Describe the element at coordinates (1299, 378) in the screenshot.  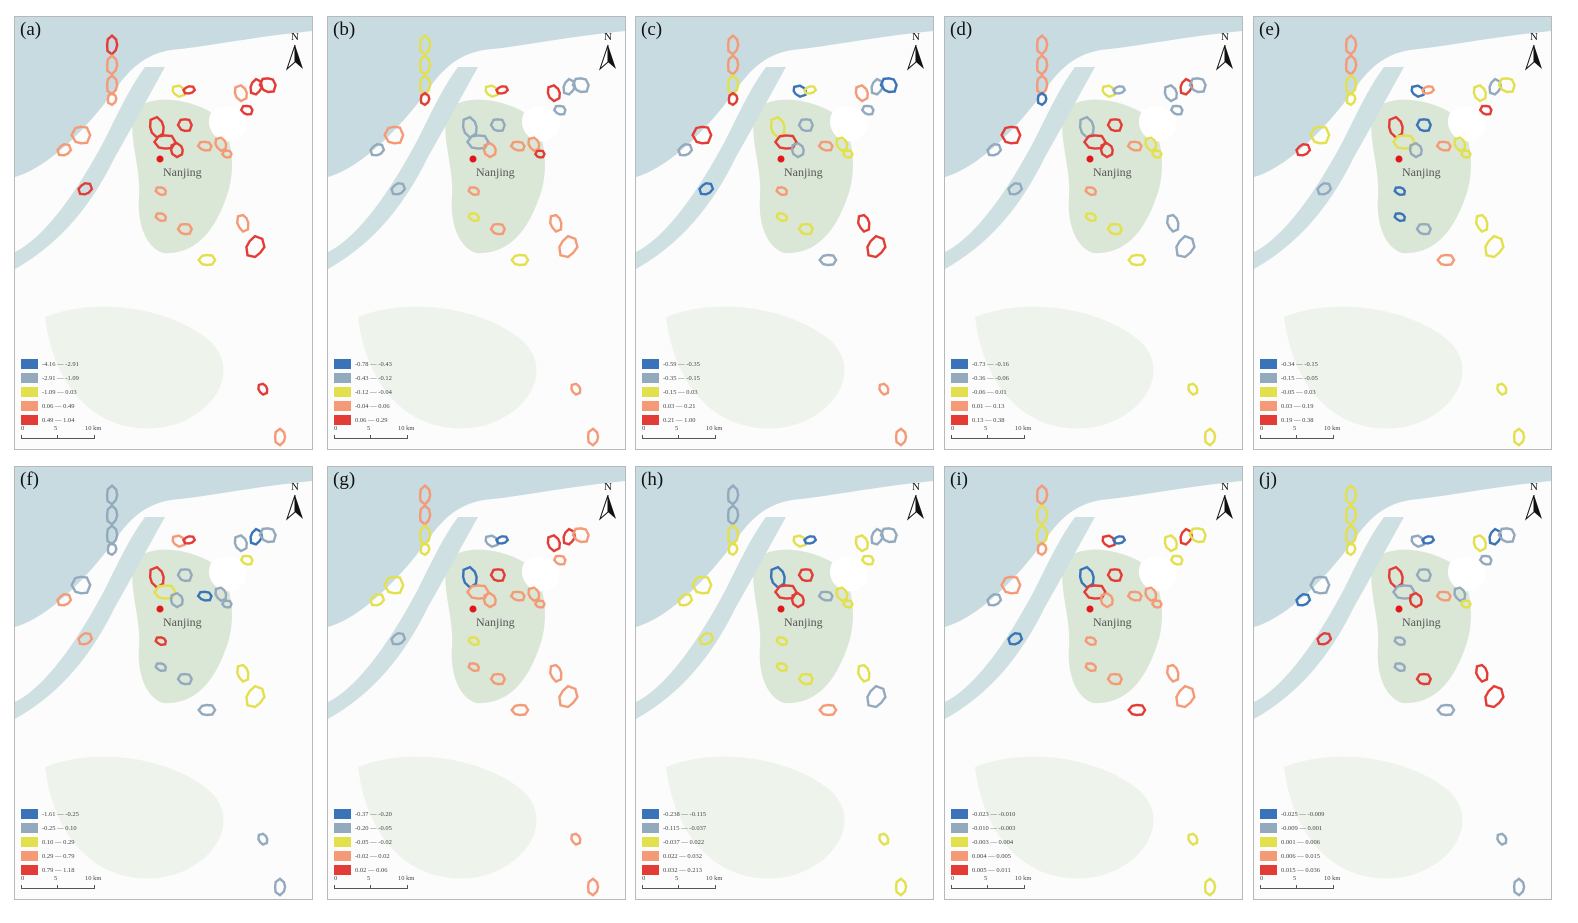
I see `legend-text: -0.15 — -0.05` at that location.